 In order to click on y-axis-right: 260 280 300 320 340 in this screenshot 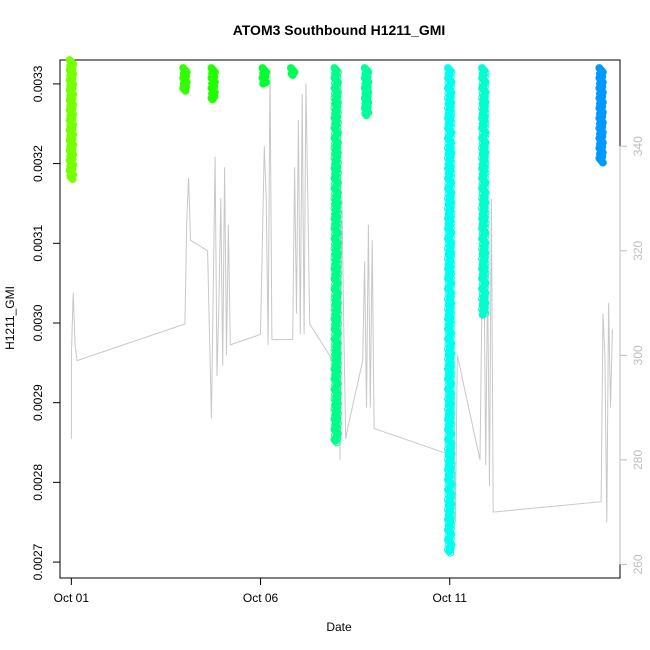, I will do `click(632, 355)`.